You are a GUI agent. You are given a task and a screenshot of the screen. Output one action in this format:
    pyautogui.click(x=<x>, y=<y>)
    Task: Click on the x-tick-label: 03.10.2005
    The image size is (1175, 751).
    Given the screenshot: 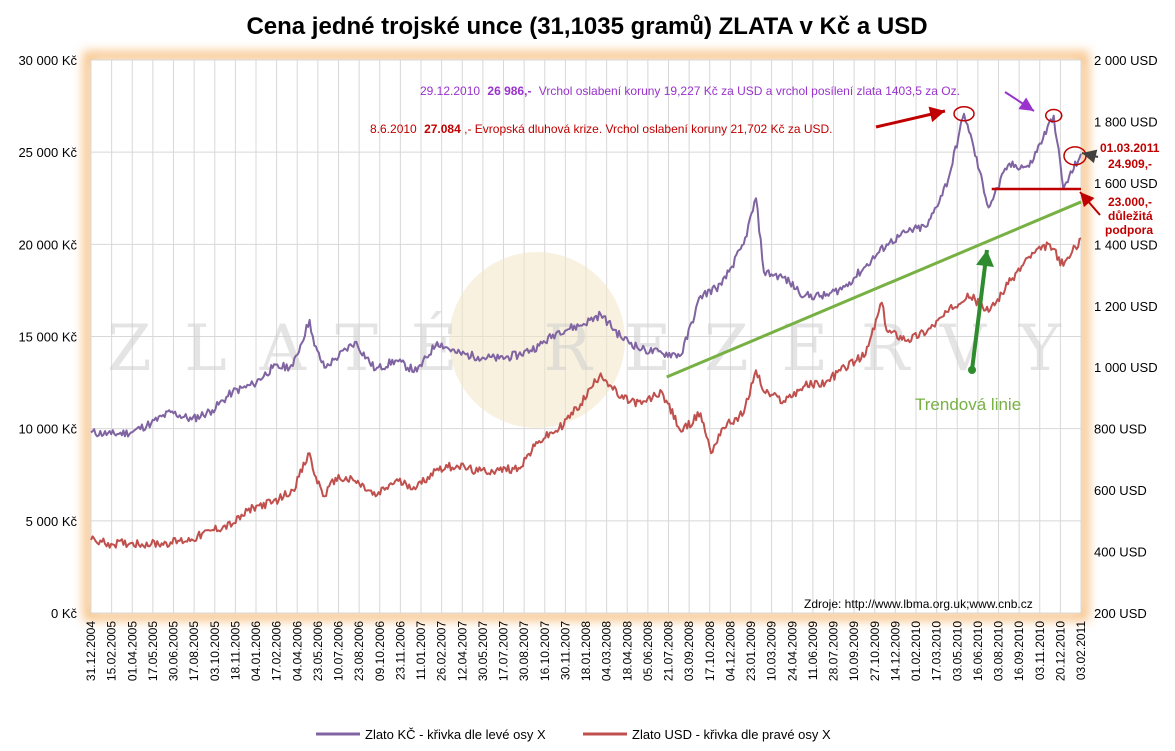 What is the action you would take?
    pyautogui.click(x=215, y=651)
    